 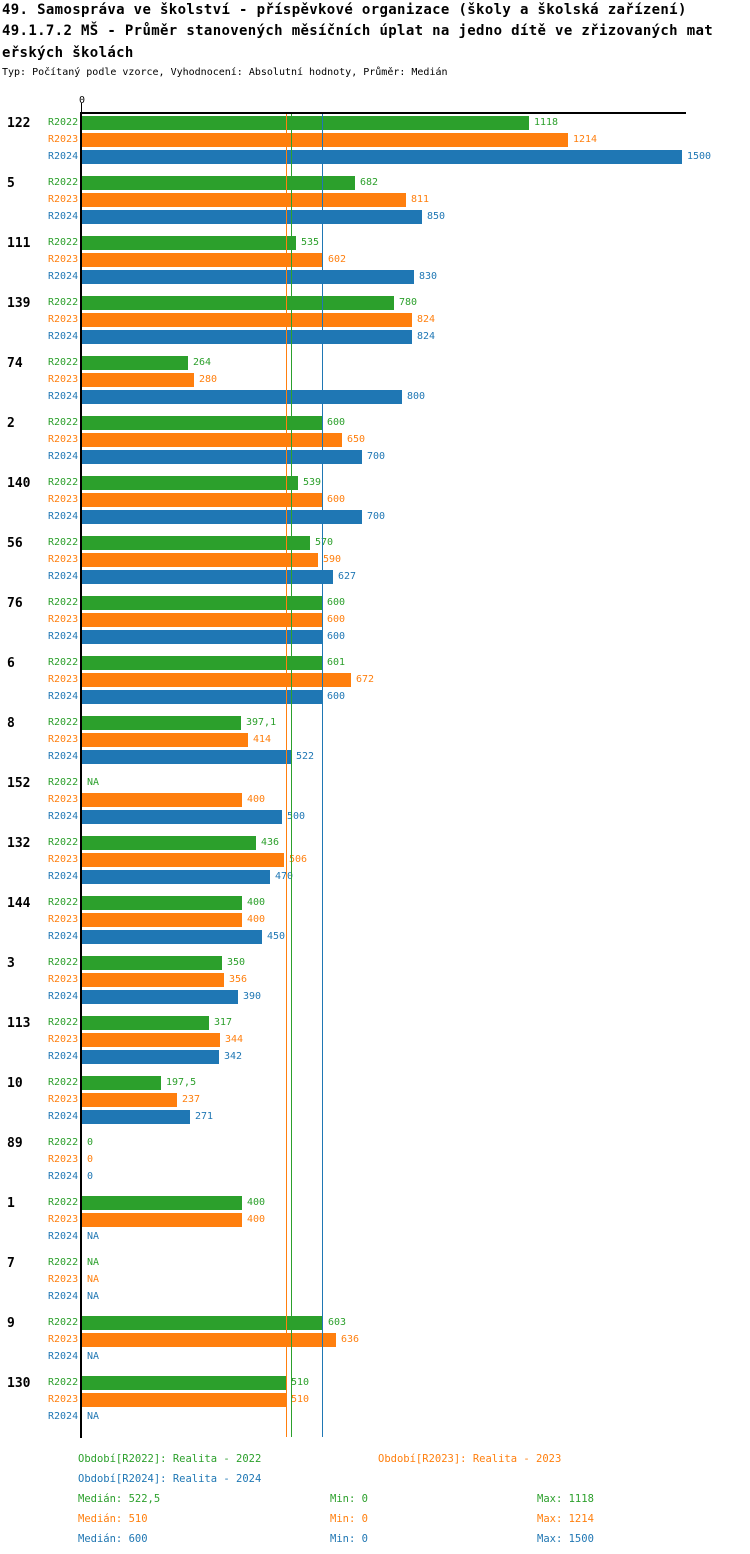 I want to click on bar-value: 400, so click(x=256, y=799).